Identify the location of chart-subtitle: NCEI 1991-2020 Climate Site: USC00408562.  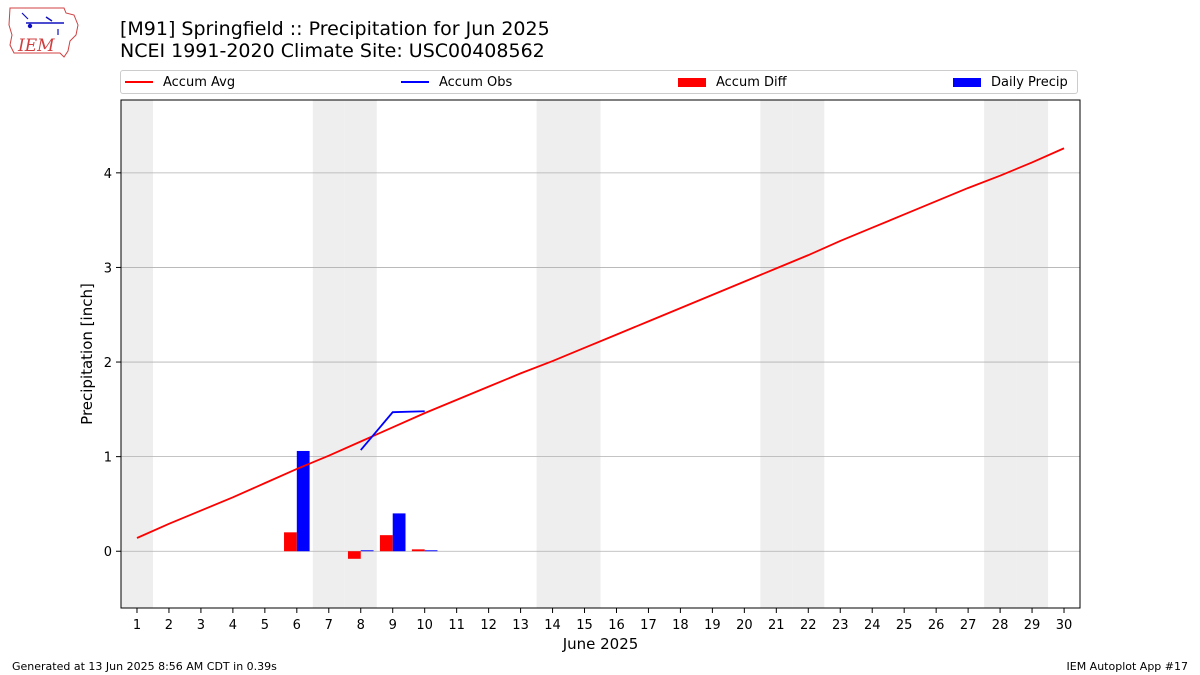
(332, 51).